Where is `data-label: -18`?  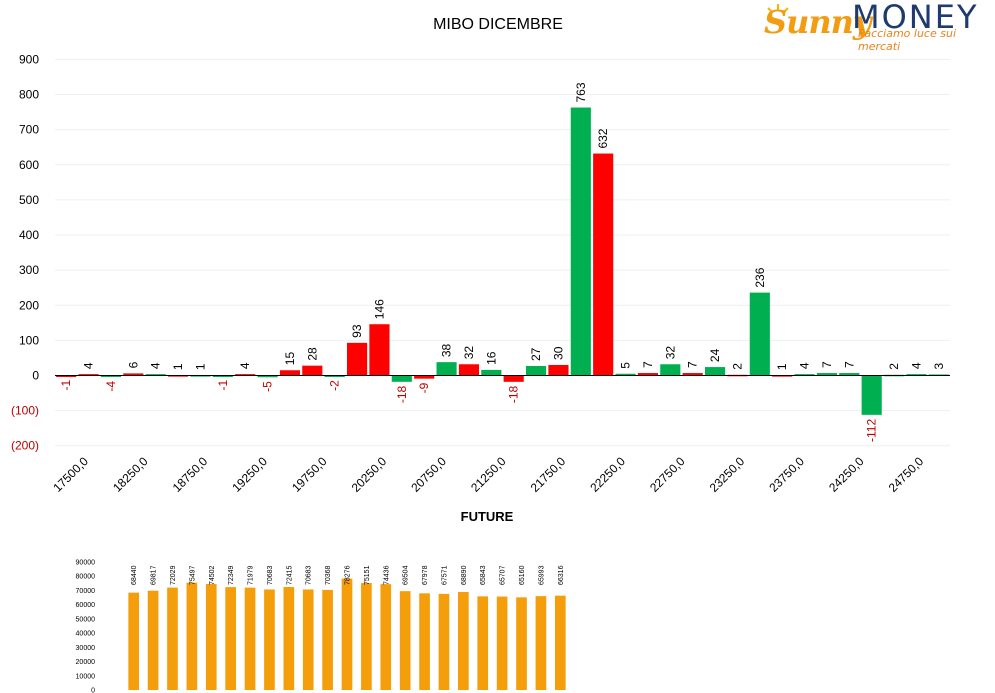 data-label: -18 is located at coordinates (402, 394).